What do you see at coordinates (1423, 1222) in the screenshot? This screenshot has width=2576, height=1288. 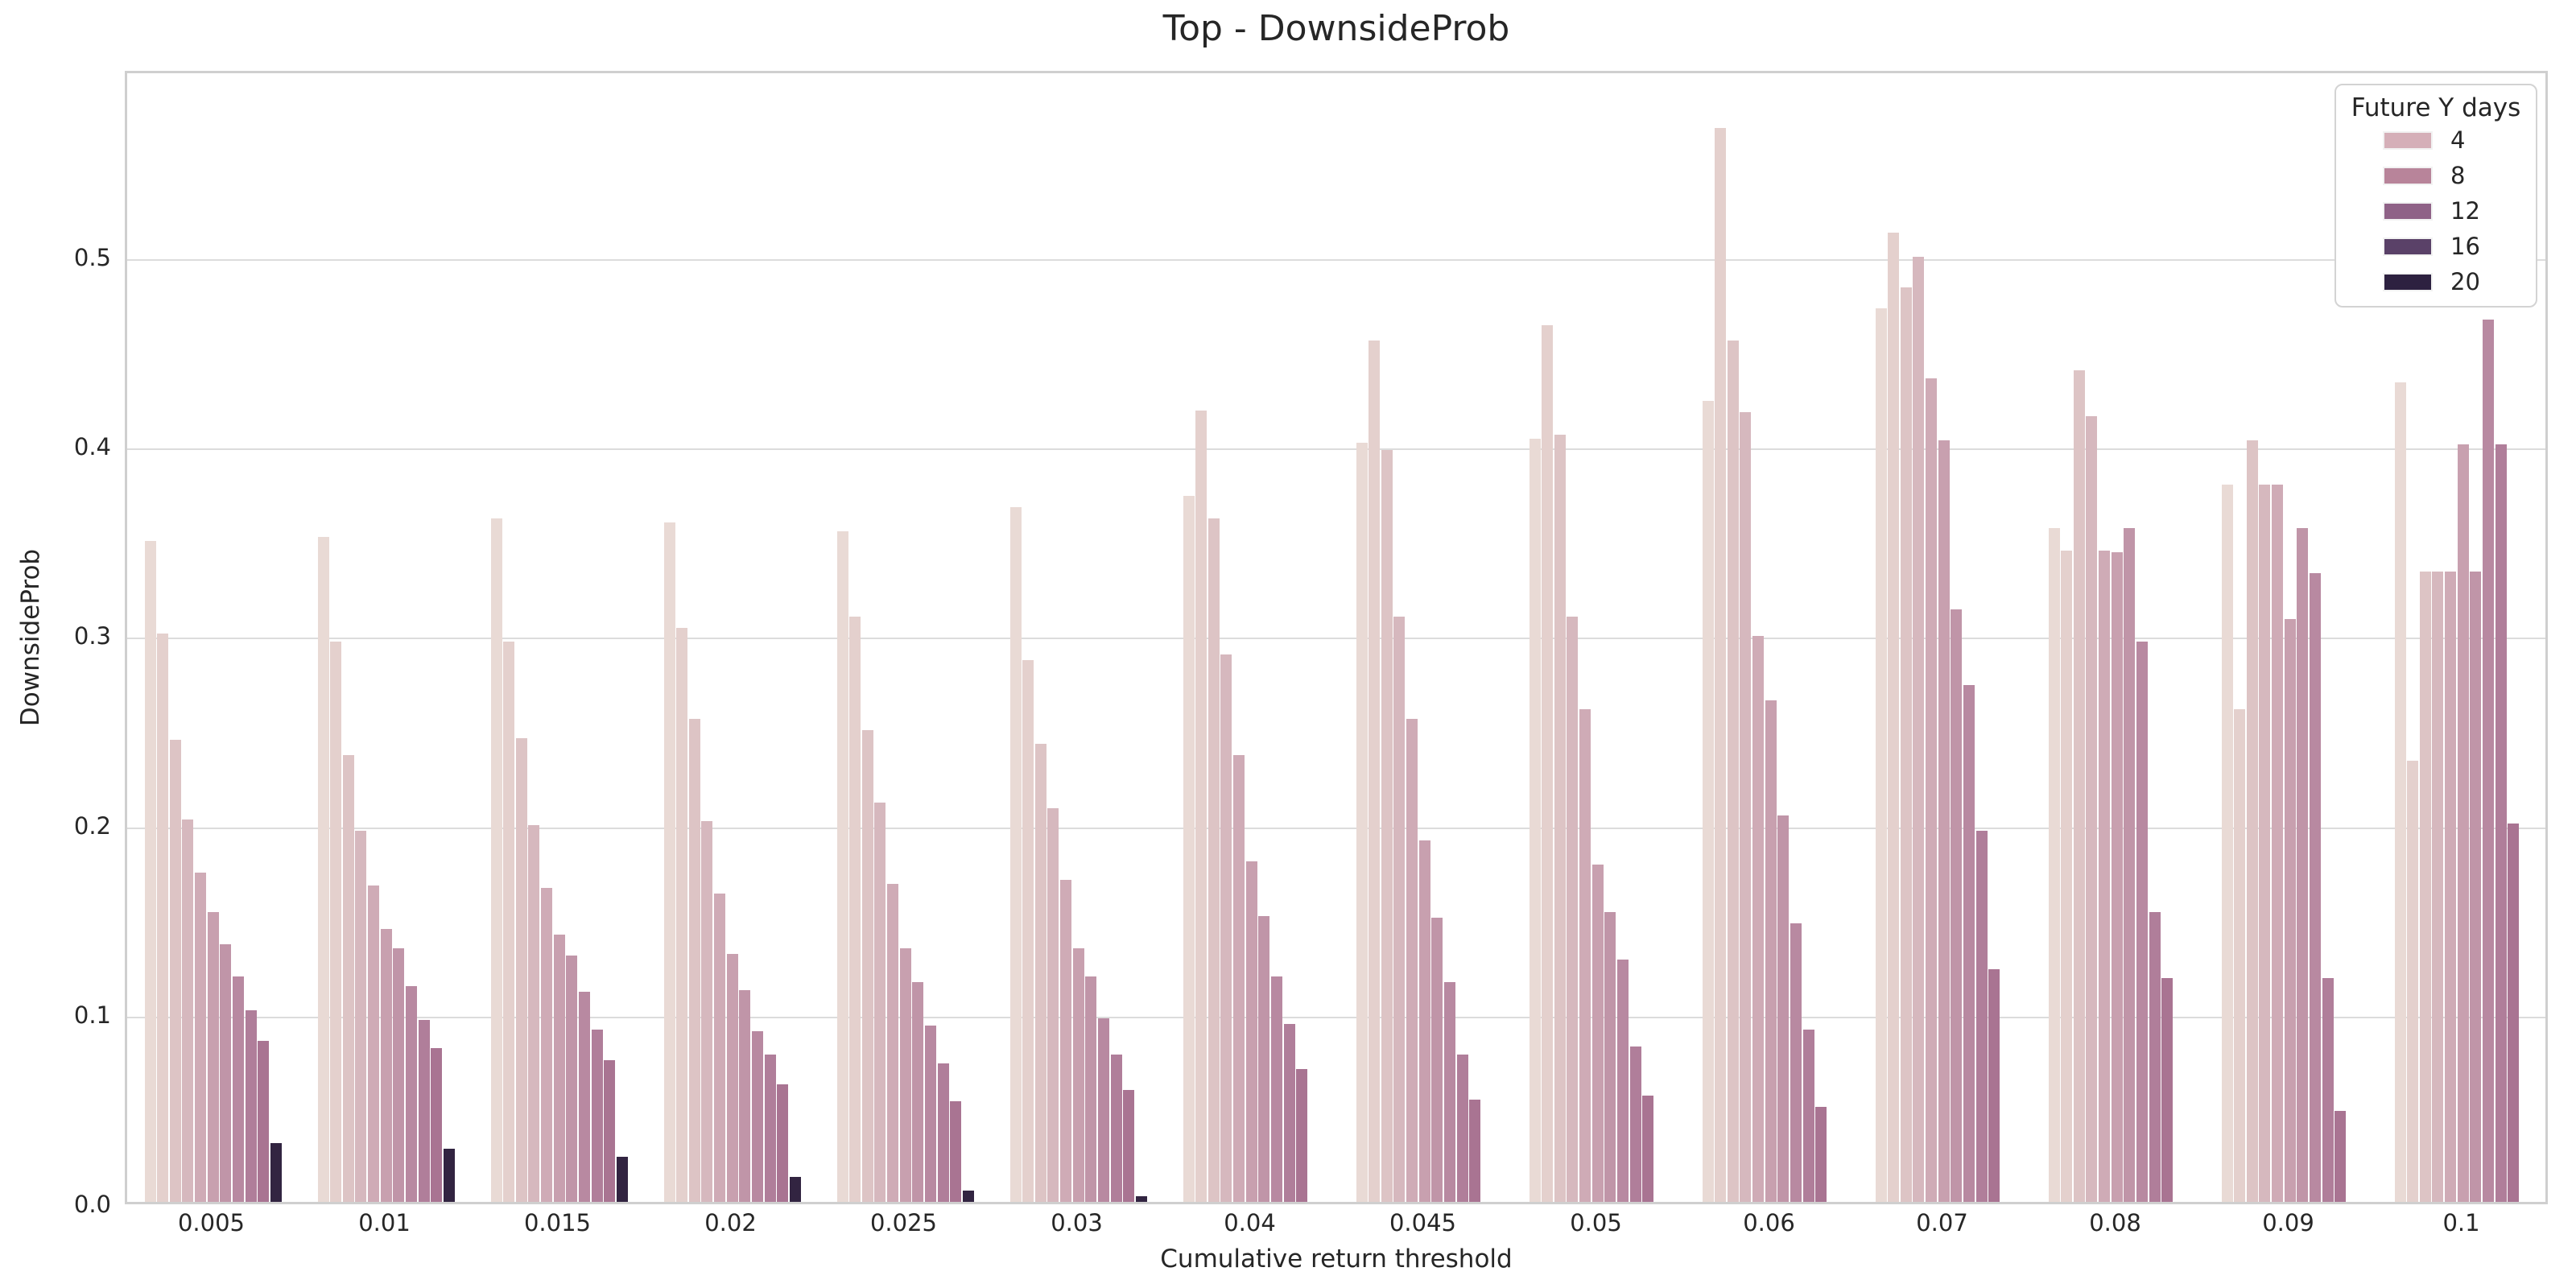 I see `x-tick-label: 0.045` at bounding box center [1423, 1222].